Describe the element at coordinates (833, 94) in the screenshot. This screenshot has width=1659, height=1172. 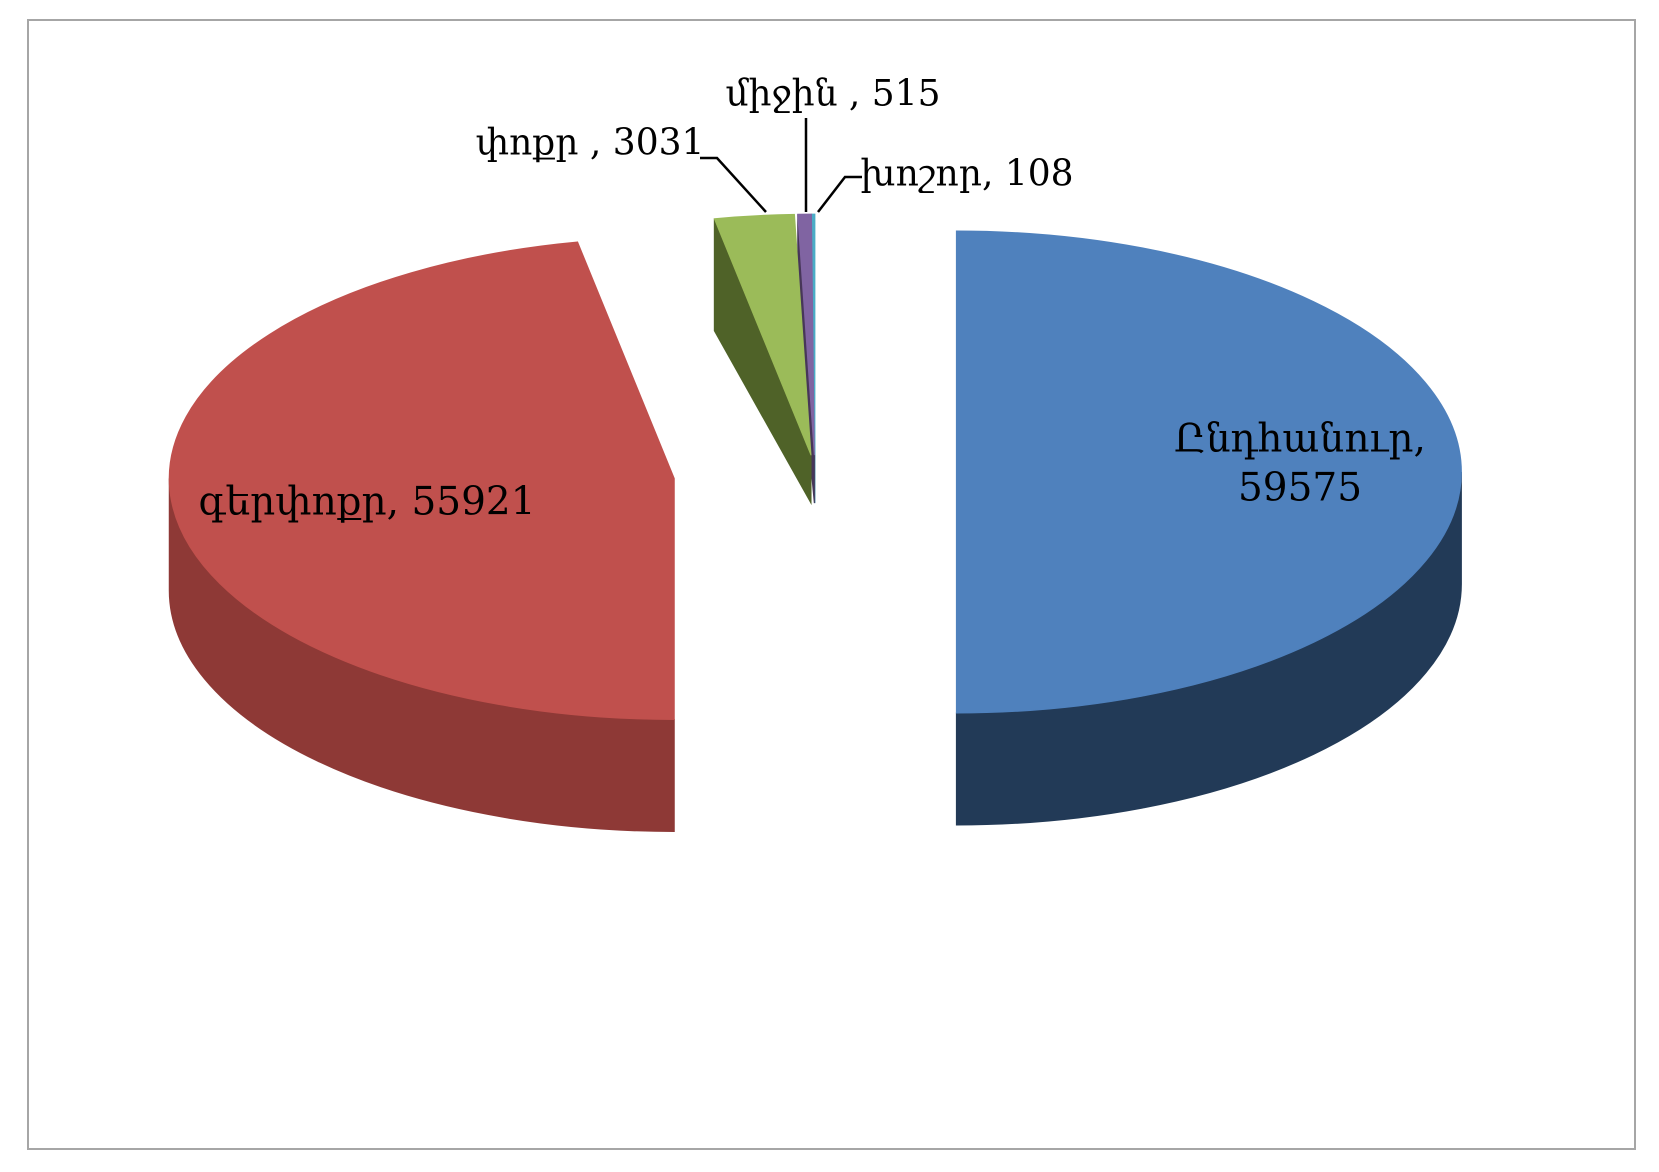
I see `data-label-mijin: միջին , 515` at that location.